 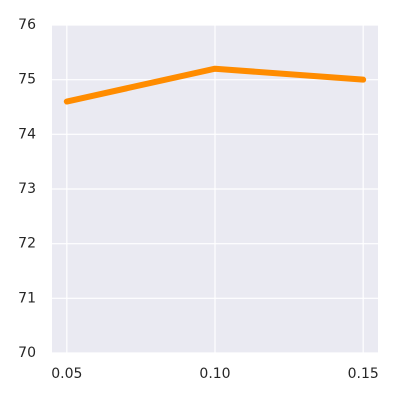 What do you see at coordinates (27, 298) in the screenshot?
I see `y-tick-label: 71` at bounding box center [27, 298].